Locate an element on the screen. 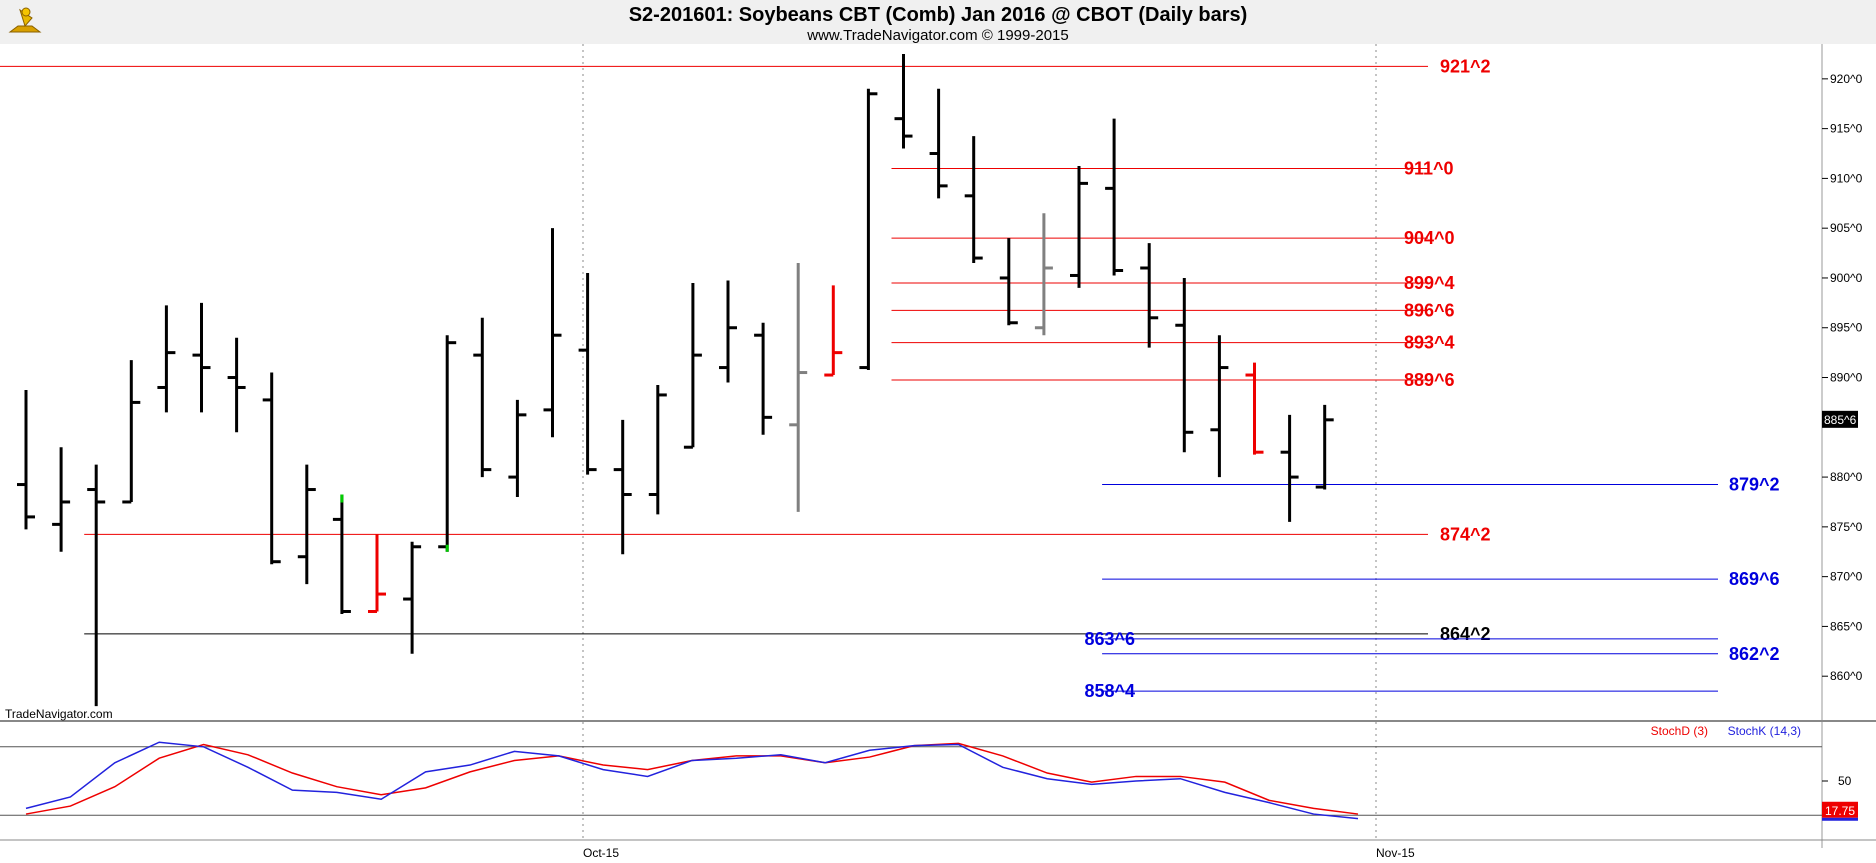  last-price-label: 885^6 is located at coordinates (1840, 420).